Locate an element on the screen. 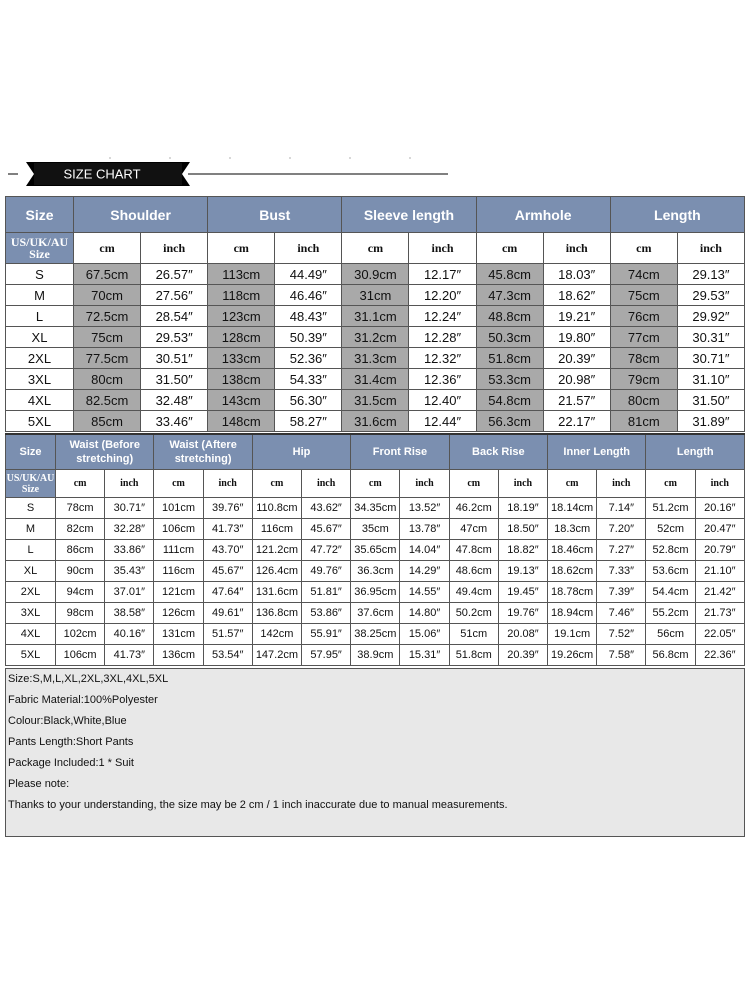 Image resolution: width=750 pixels, height=1000 pixels. measure-cell: 48.43″ is located at coordinates (308, 316).